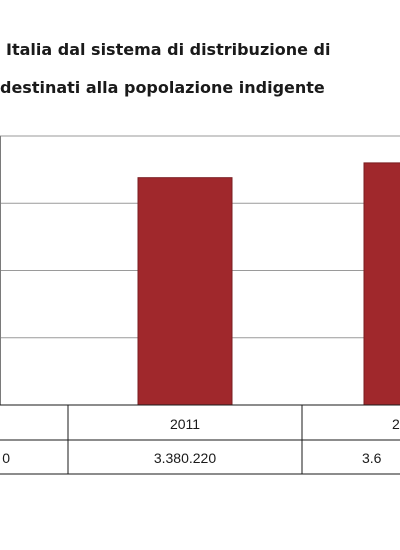 This screenshot has height=550, width=400. What do you see at coordinates (6, 458) in the screenshot?
I see `table-value: 0` at bounding box center [6, 458].